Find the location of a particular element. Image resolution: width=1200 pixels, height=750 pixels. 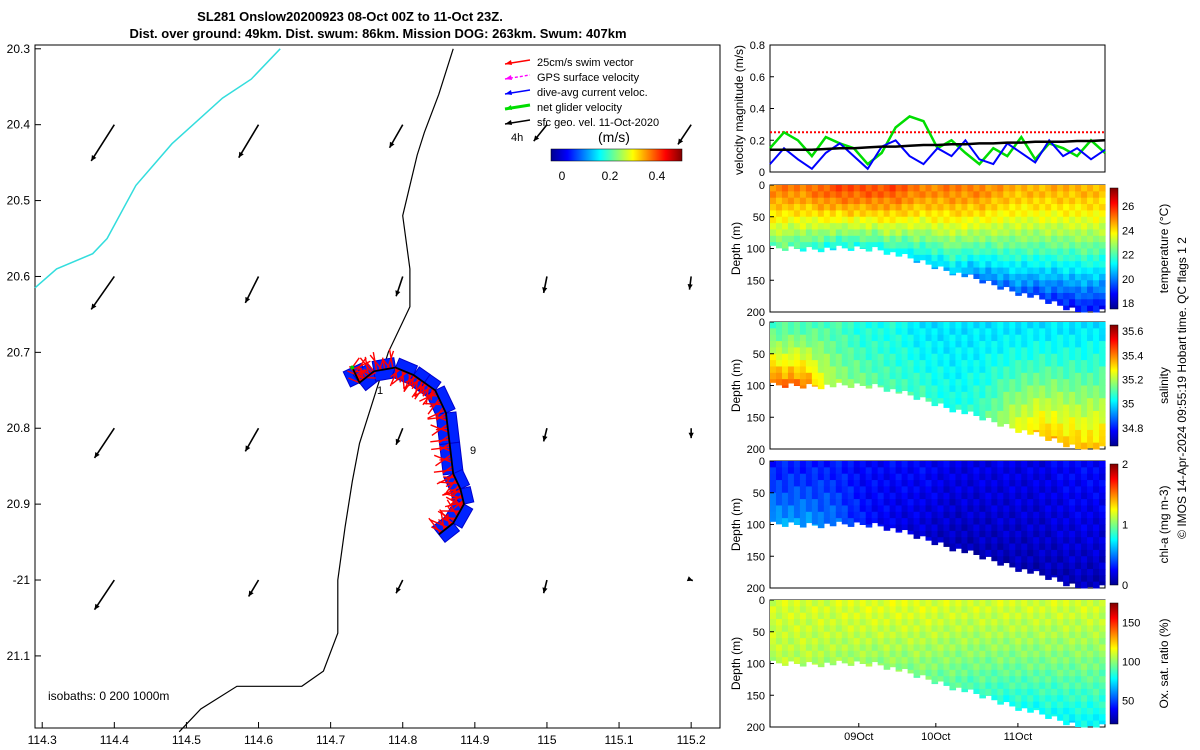

section-colorbar is located at coordinates (1114, 248).